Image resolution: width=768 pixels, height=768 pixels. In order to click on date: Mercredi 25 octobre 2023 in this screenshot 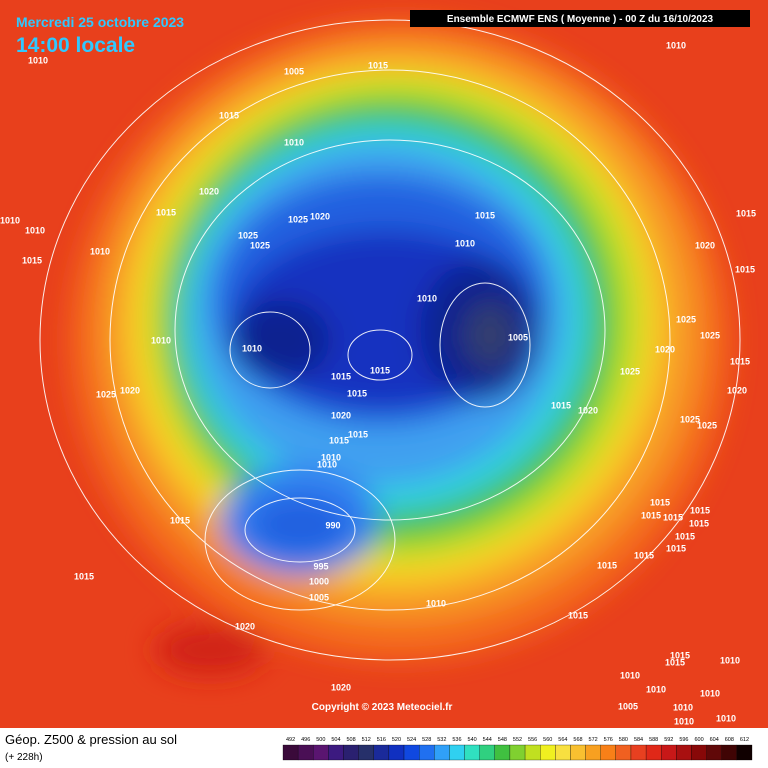, I will do `click(100, 22)`.